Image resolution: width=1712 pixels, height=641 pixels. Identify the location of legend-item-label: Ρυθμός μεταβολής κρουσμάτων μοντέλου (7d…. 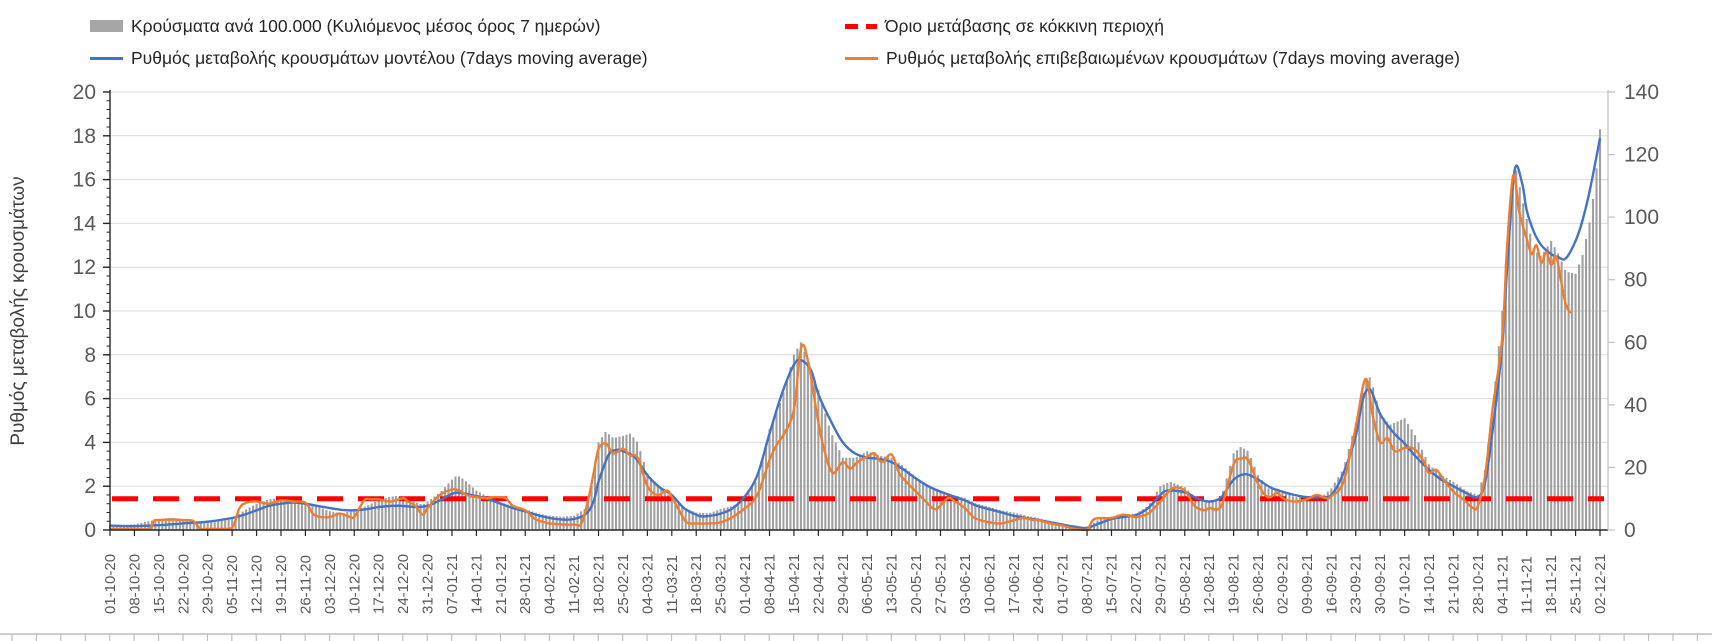
(389, 57).